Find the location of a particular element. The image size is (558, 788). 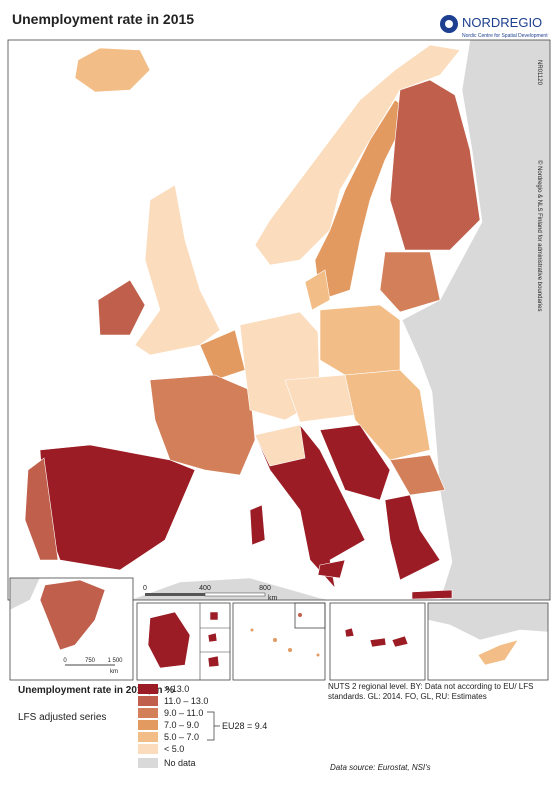

small-insets is located at coordinates (342, 641).